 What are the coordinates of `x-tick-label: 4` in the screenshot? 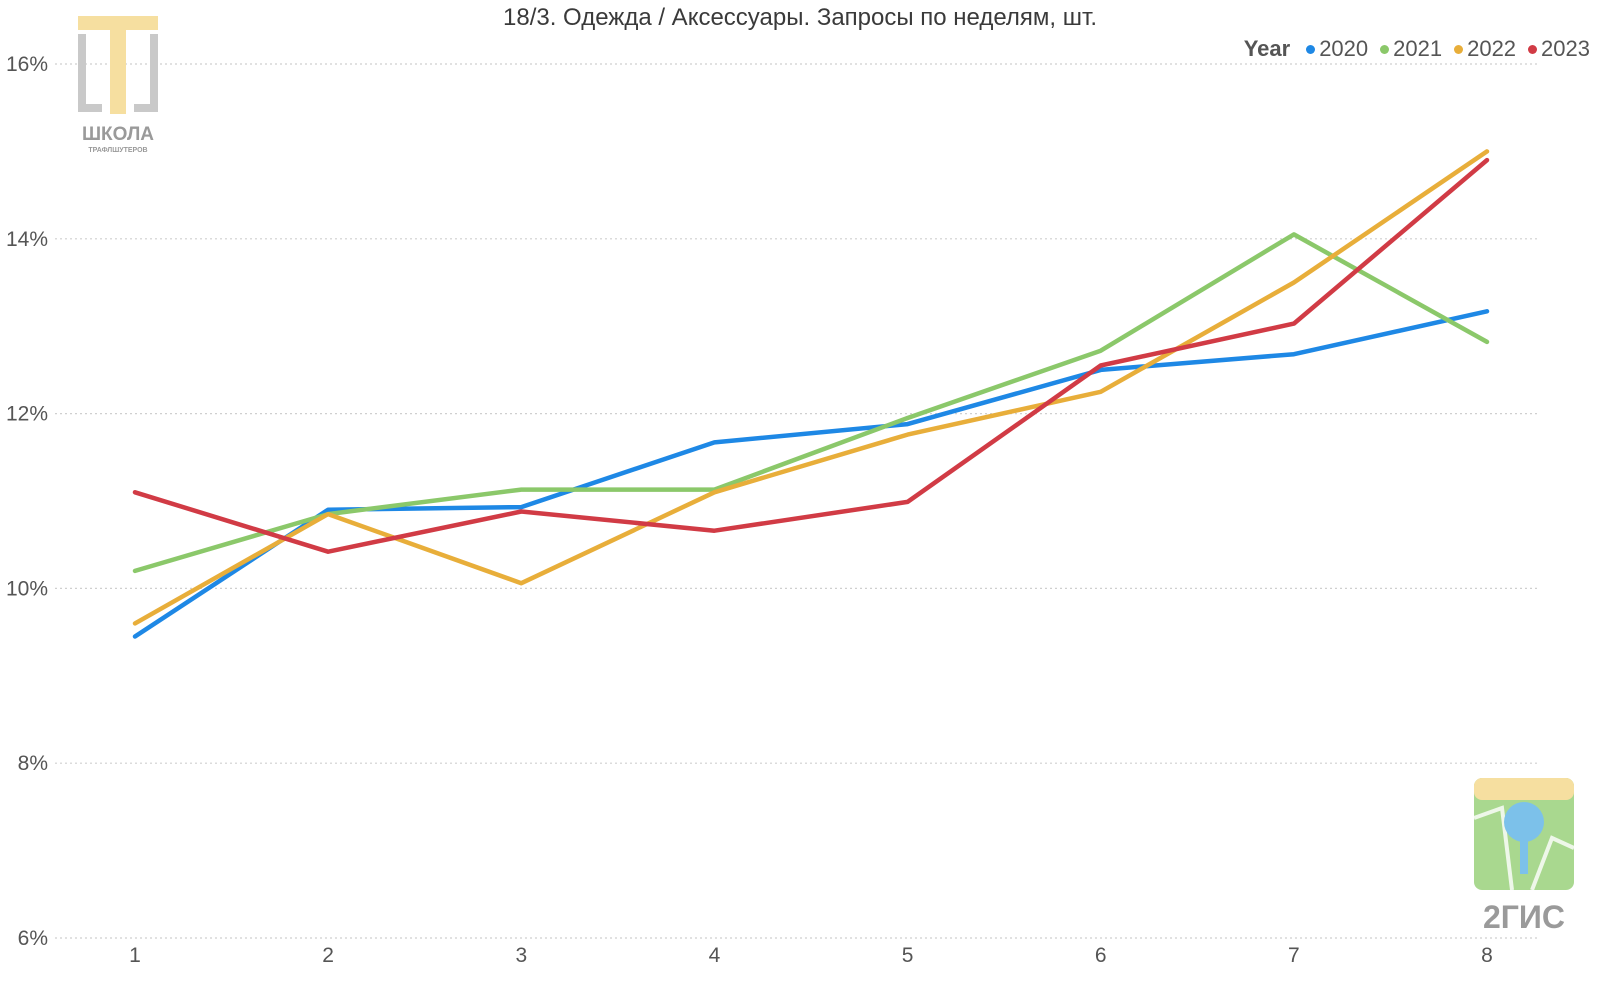 It's located at (715, 955).